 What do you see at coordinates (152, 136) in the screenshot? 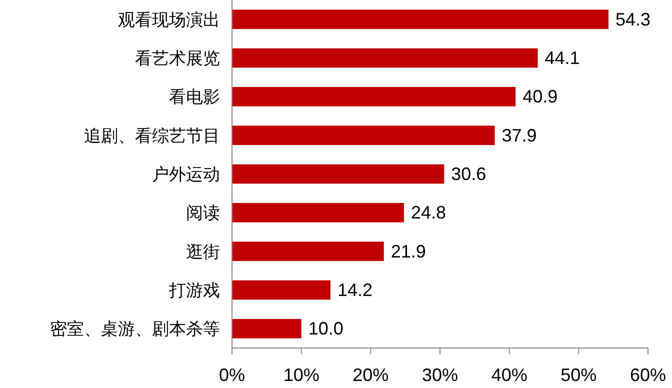
I see `y-tick-label: 追剧、看综艺节目` at bounding box center [152, 136].